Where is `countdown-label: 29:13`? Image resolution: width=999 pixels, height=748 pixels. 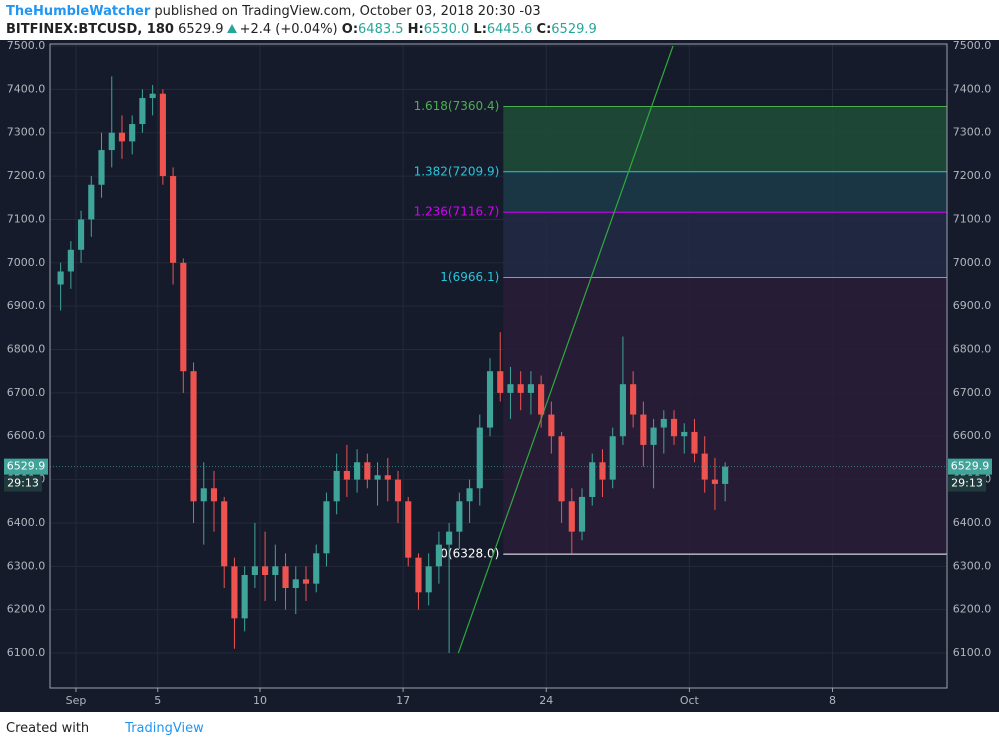
countdown-label: 29:13 is located at coordinates (967, 483).